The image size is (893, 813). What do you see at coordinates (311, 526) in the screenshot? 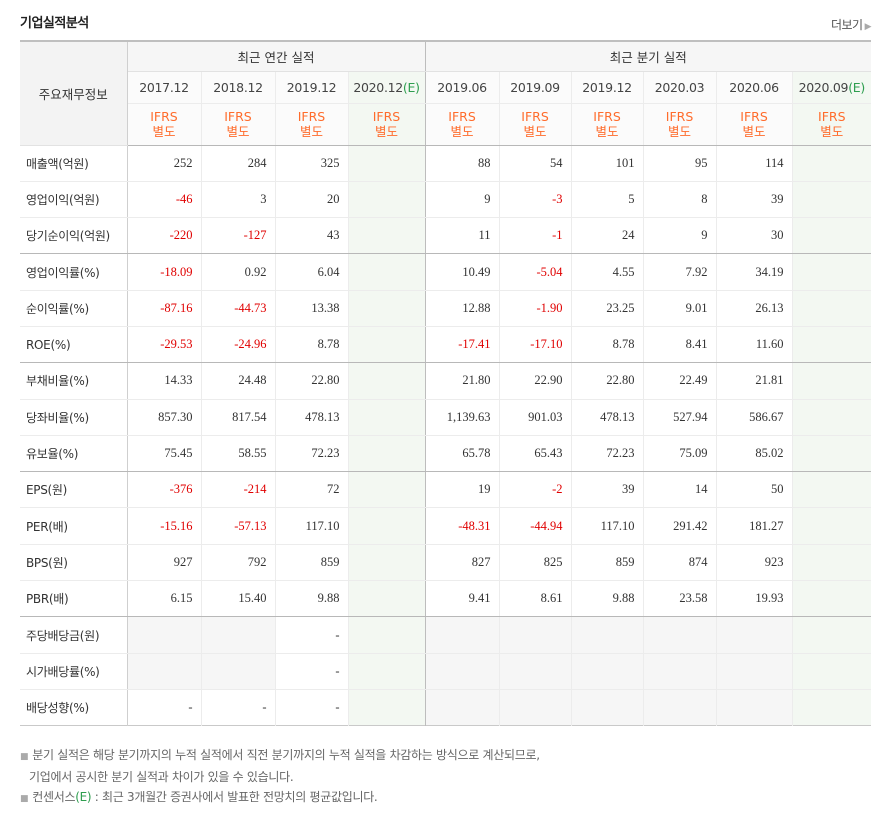
I see `table-cell: 117.10` at bounding box center [311, 526].